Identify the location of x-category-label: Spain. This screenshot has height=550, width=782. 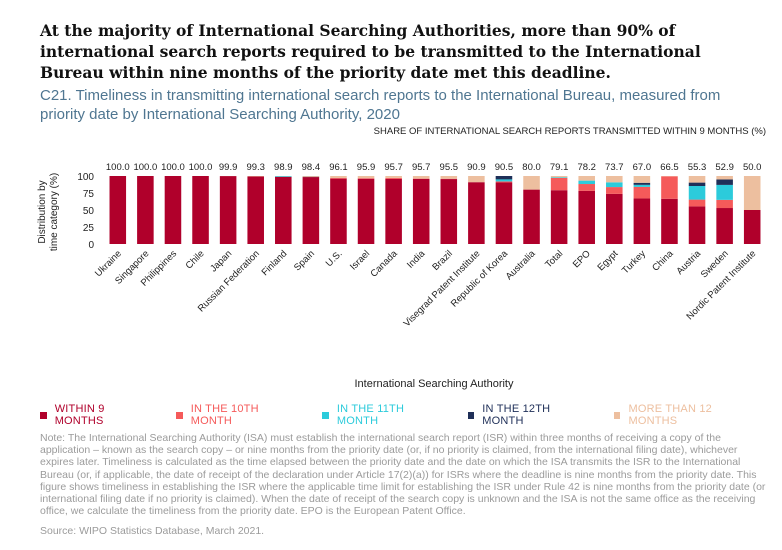
(304, 260).